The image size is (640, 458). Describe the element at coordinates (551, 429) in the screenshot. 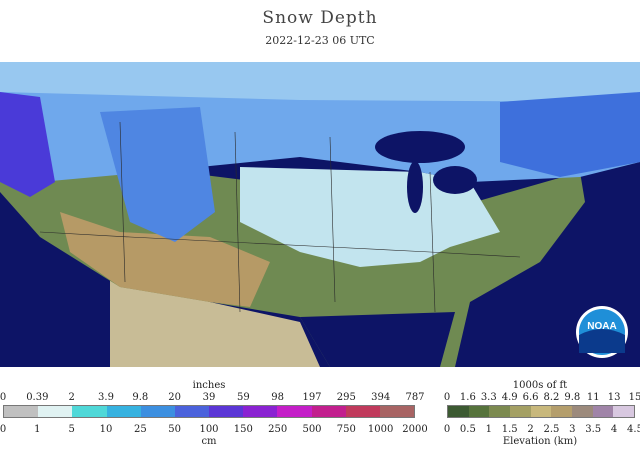

I see `elev-tick-label: 2.5` at that location.